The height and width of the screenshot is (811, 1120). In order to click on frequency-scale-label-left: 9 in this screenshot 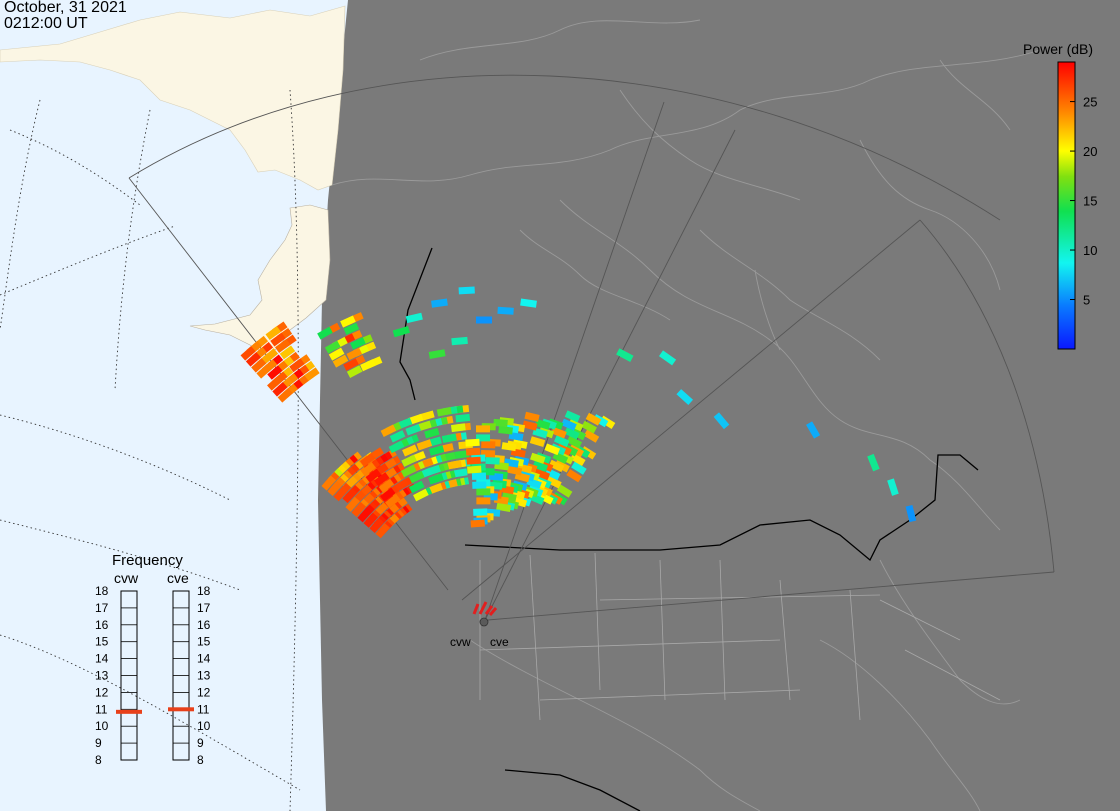, I will do `click(98, 743)`.